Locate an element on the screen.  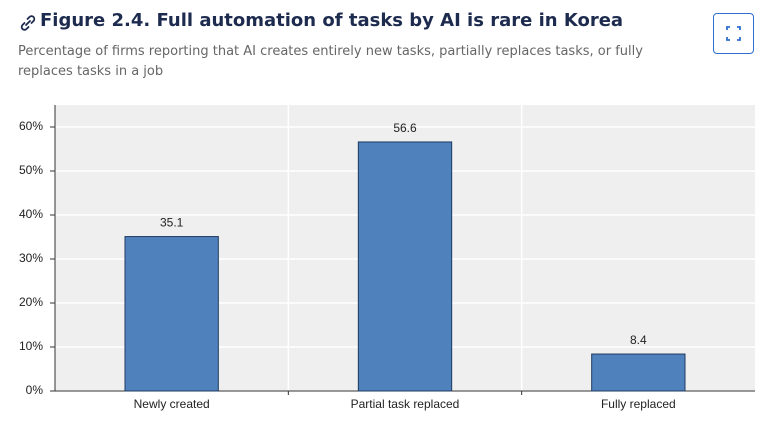
y-tick-label: 10% is located at coordinates (31, 346).